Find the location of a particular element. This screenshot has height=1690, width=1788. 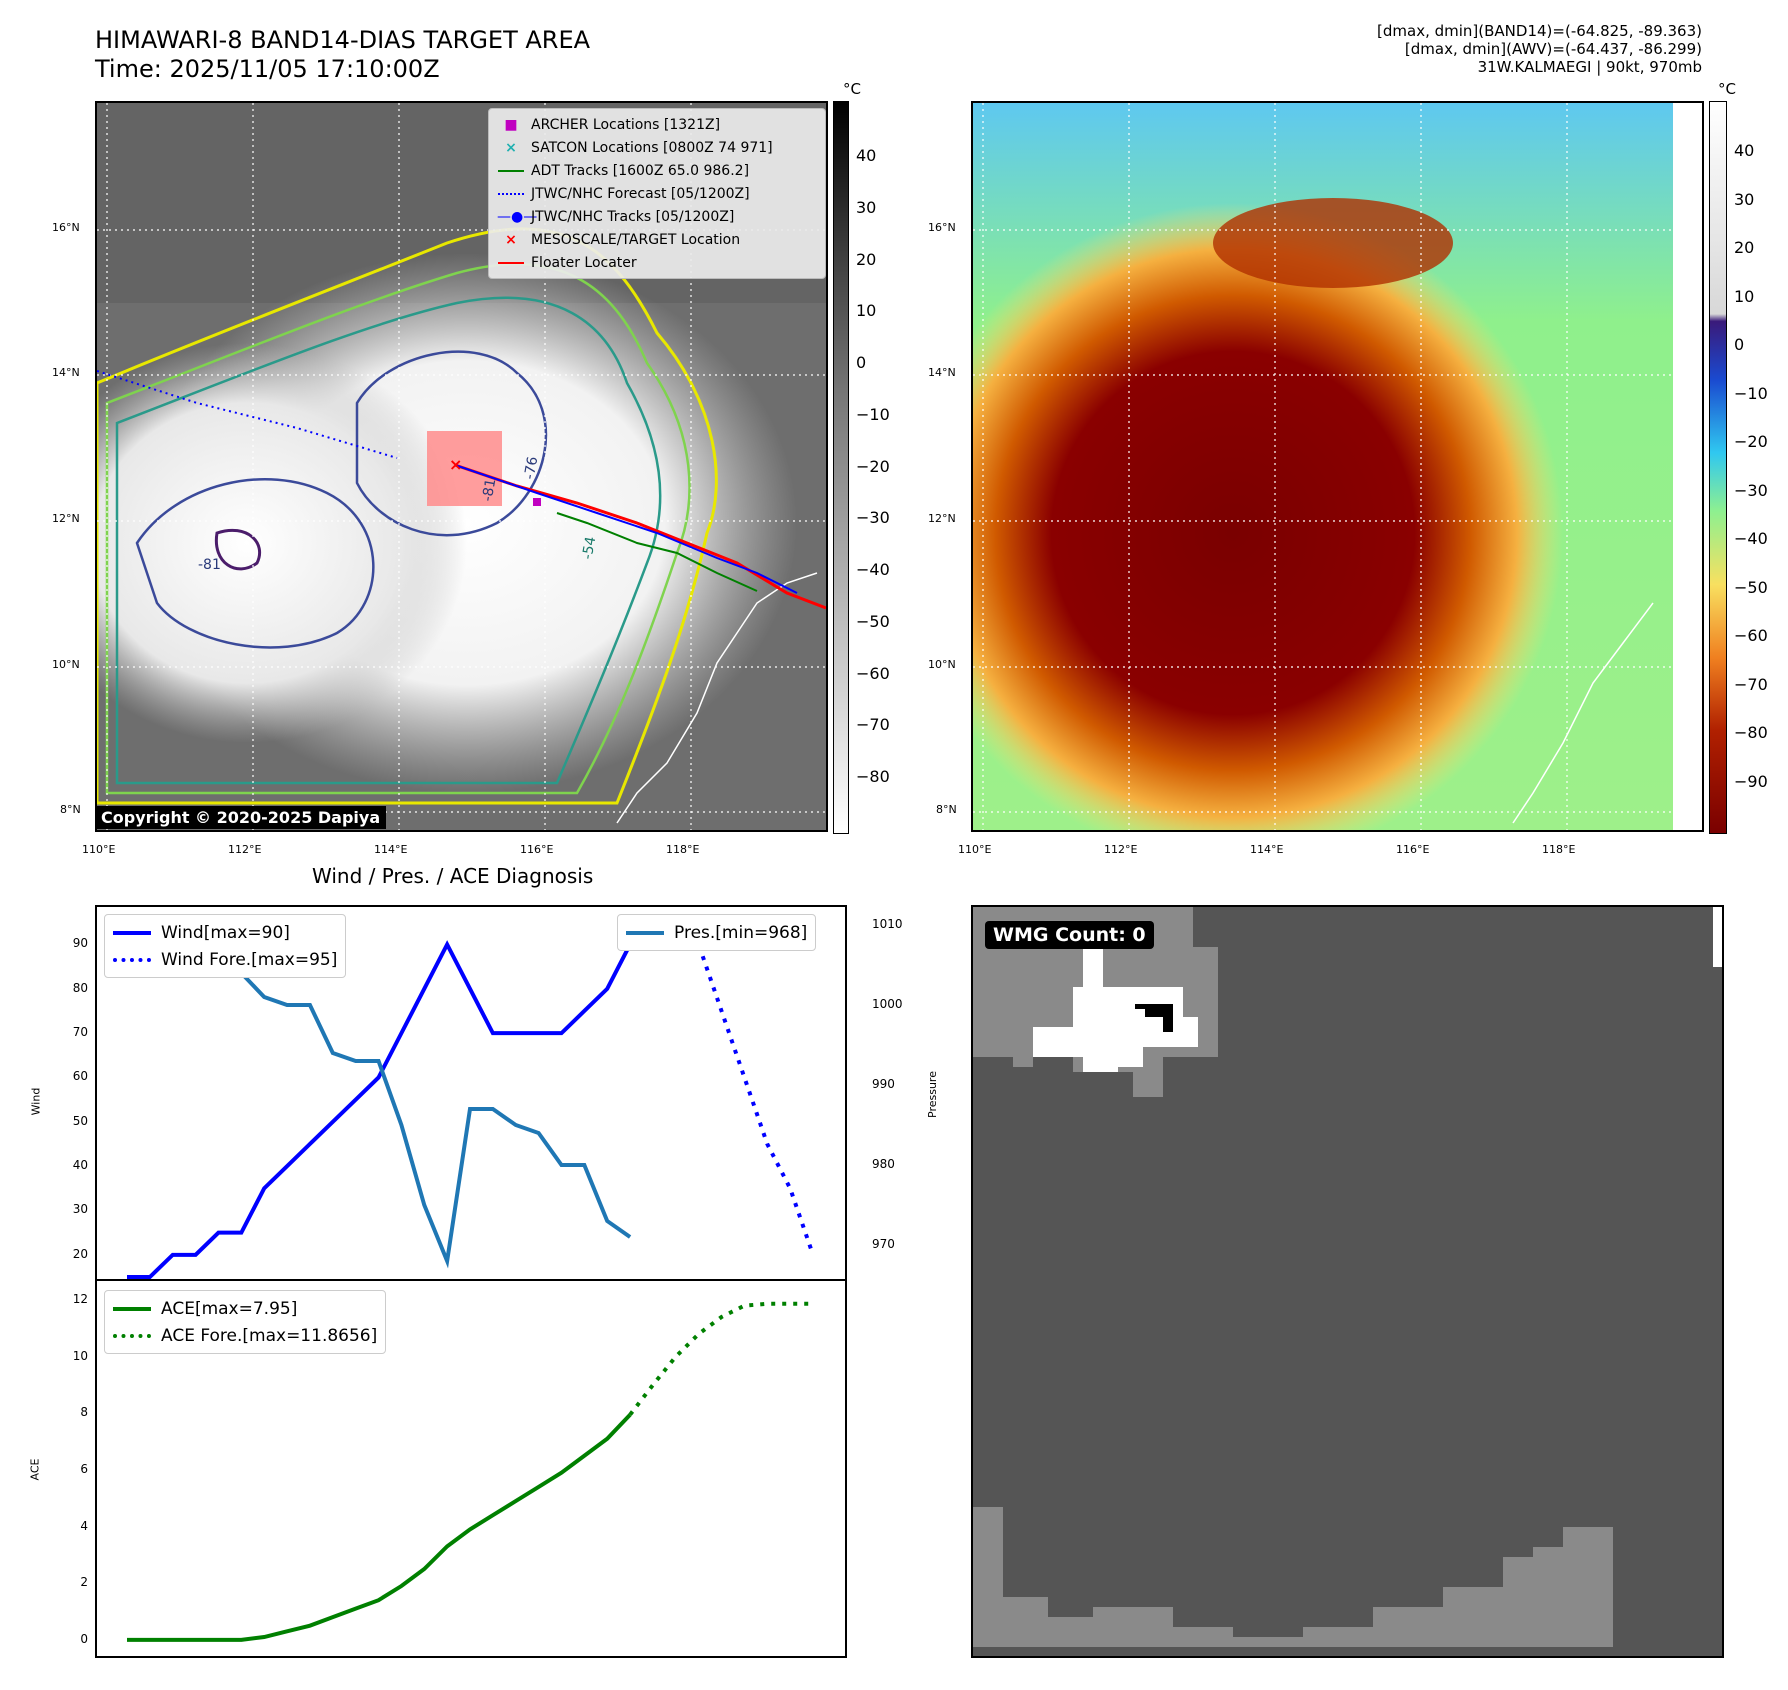

legend-item: ACE[max=7.95] is located at coordinates (245, 1308).